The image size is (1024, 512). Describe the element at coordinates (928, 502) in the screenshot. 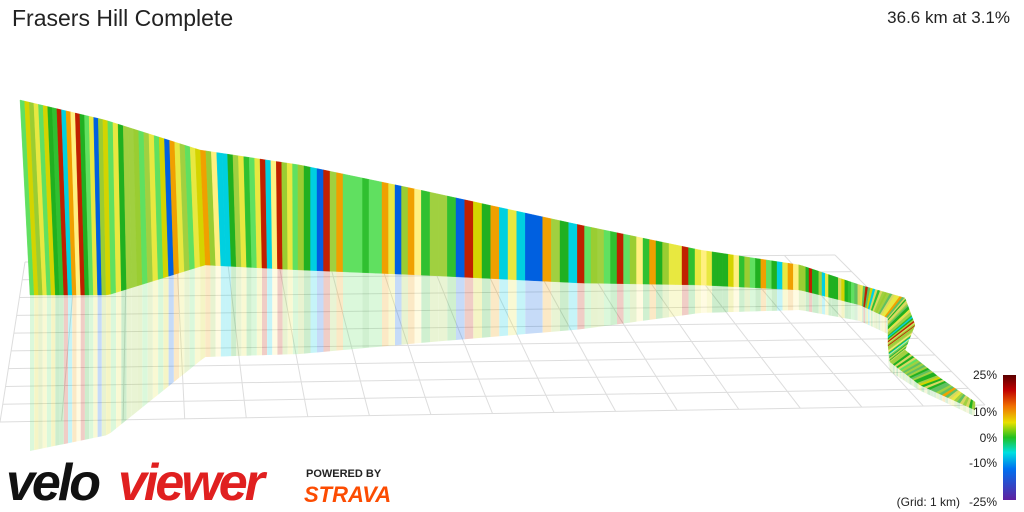

I see `grid-note: (Grid: 1 km)` at that location.